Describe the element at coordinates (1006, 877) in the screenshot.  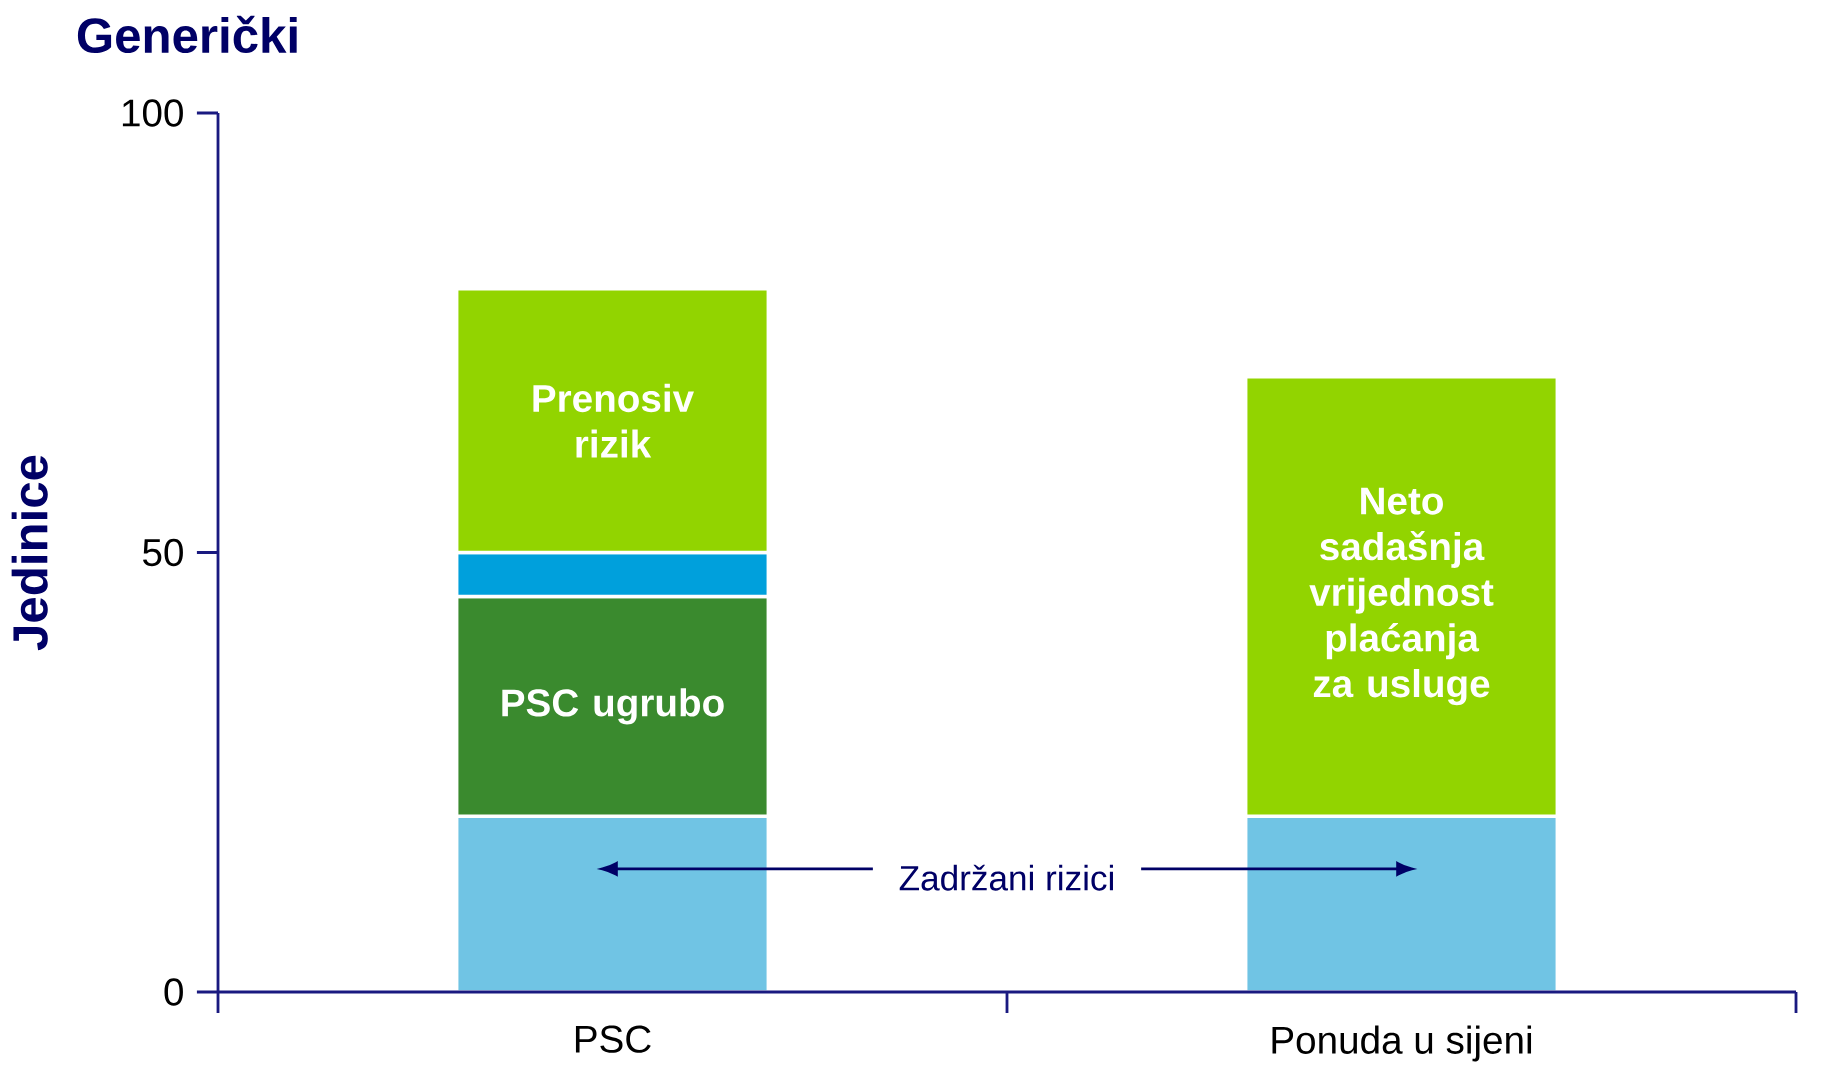
I see `text: Zadržani rizici` at that location.